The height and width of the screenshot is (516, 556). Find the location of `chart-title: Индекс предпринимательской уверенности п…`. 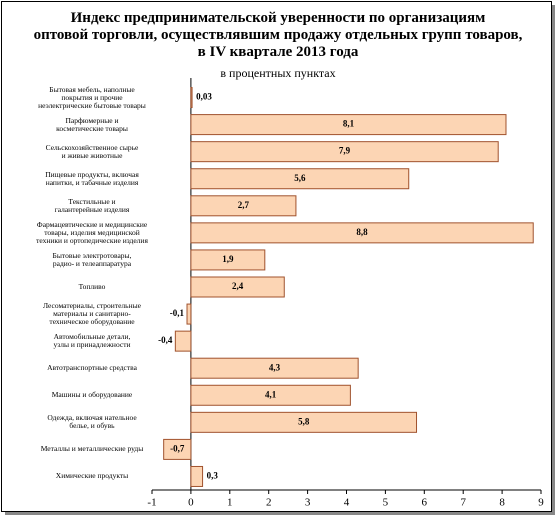

chart-title: Индекс предпринимательской уверенности п… is located at coordinates (278, 35).